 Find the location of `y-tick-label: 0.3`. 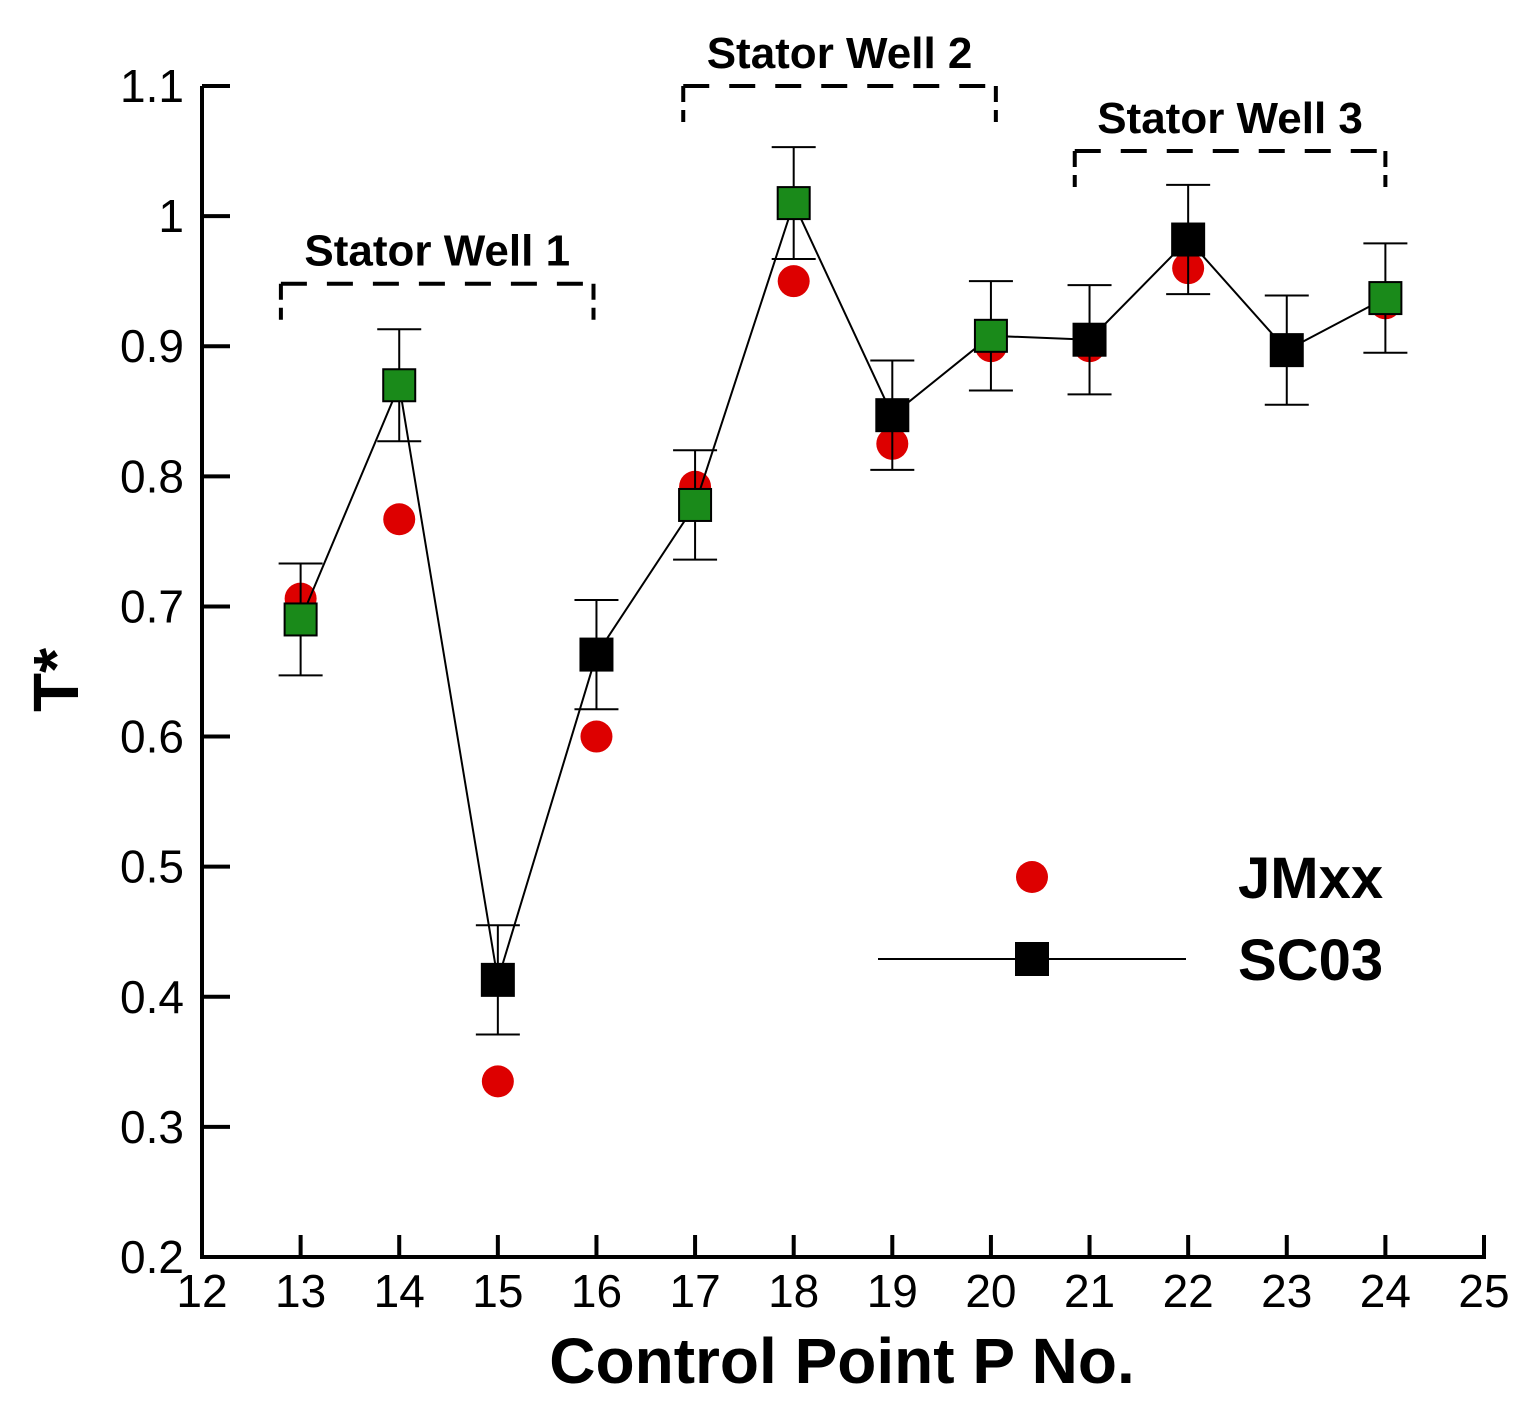

y-tick-label: 0.3 is located at coordinates (152, 1127).